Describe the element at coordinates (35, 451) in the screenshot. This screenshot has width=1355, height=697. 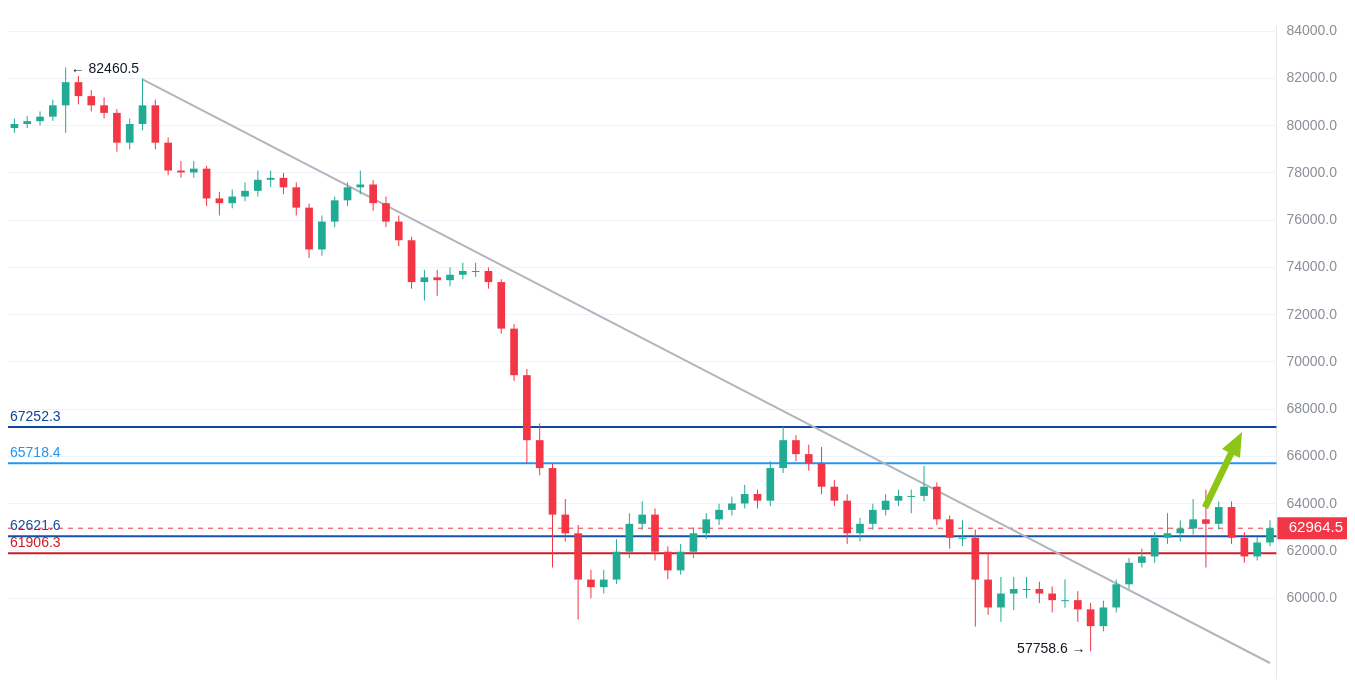
I see `ref-line-label: 65718.4` at that location.